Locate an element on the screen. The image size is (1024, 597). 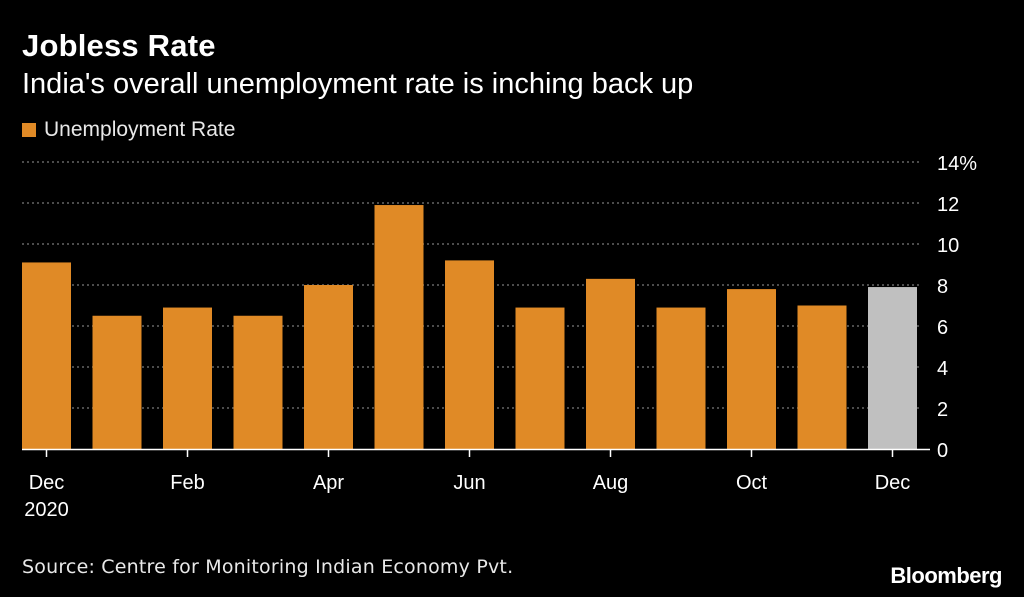
legend-label: Unemployment Rate is located at coordinates (140, 129).